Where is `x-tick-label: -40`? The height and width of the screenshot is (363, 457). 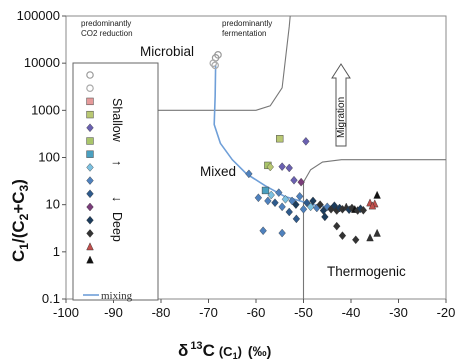 x-tick-label: -40 is located at coordinates (351, 312).